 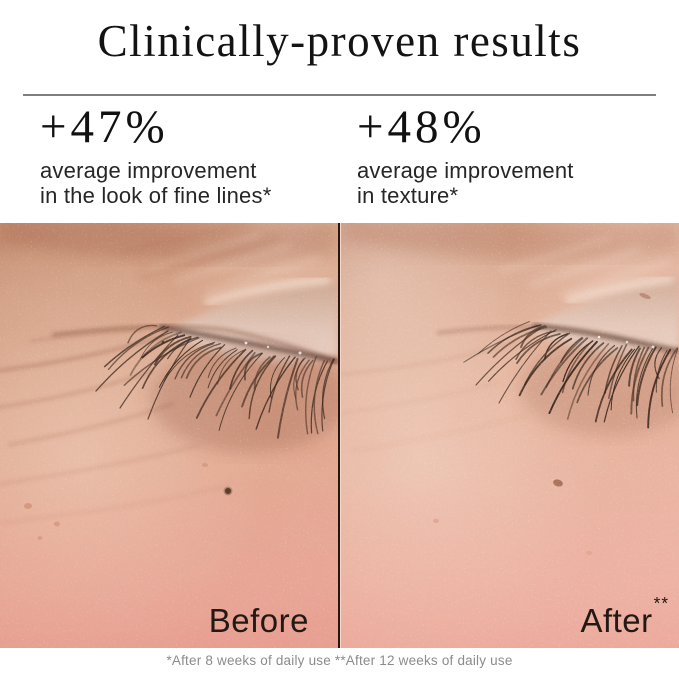 I want to click on before-label-text: Before, so click(x=258, y=620).